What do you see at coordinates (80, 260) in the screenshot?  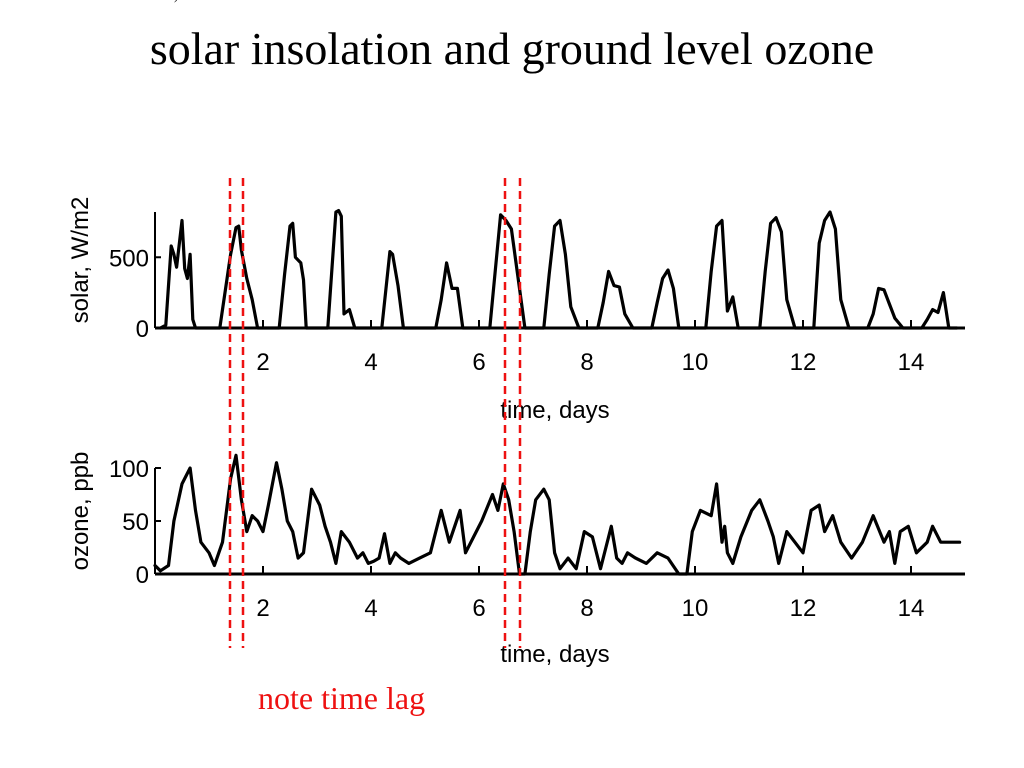 I see `y-axis-title: solar, W/m2` at bounding box center [80, 260].